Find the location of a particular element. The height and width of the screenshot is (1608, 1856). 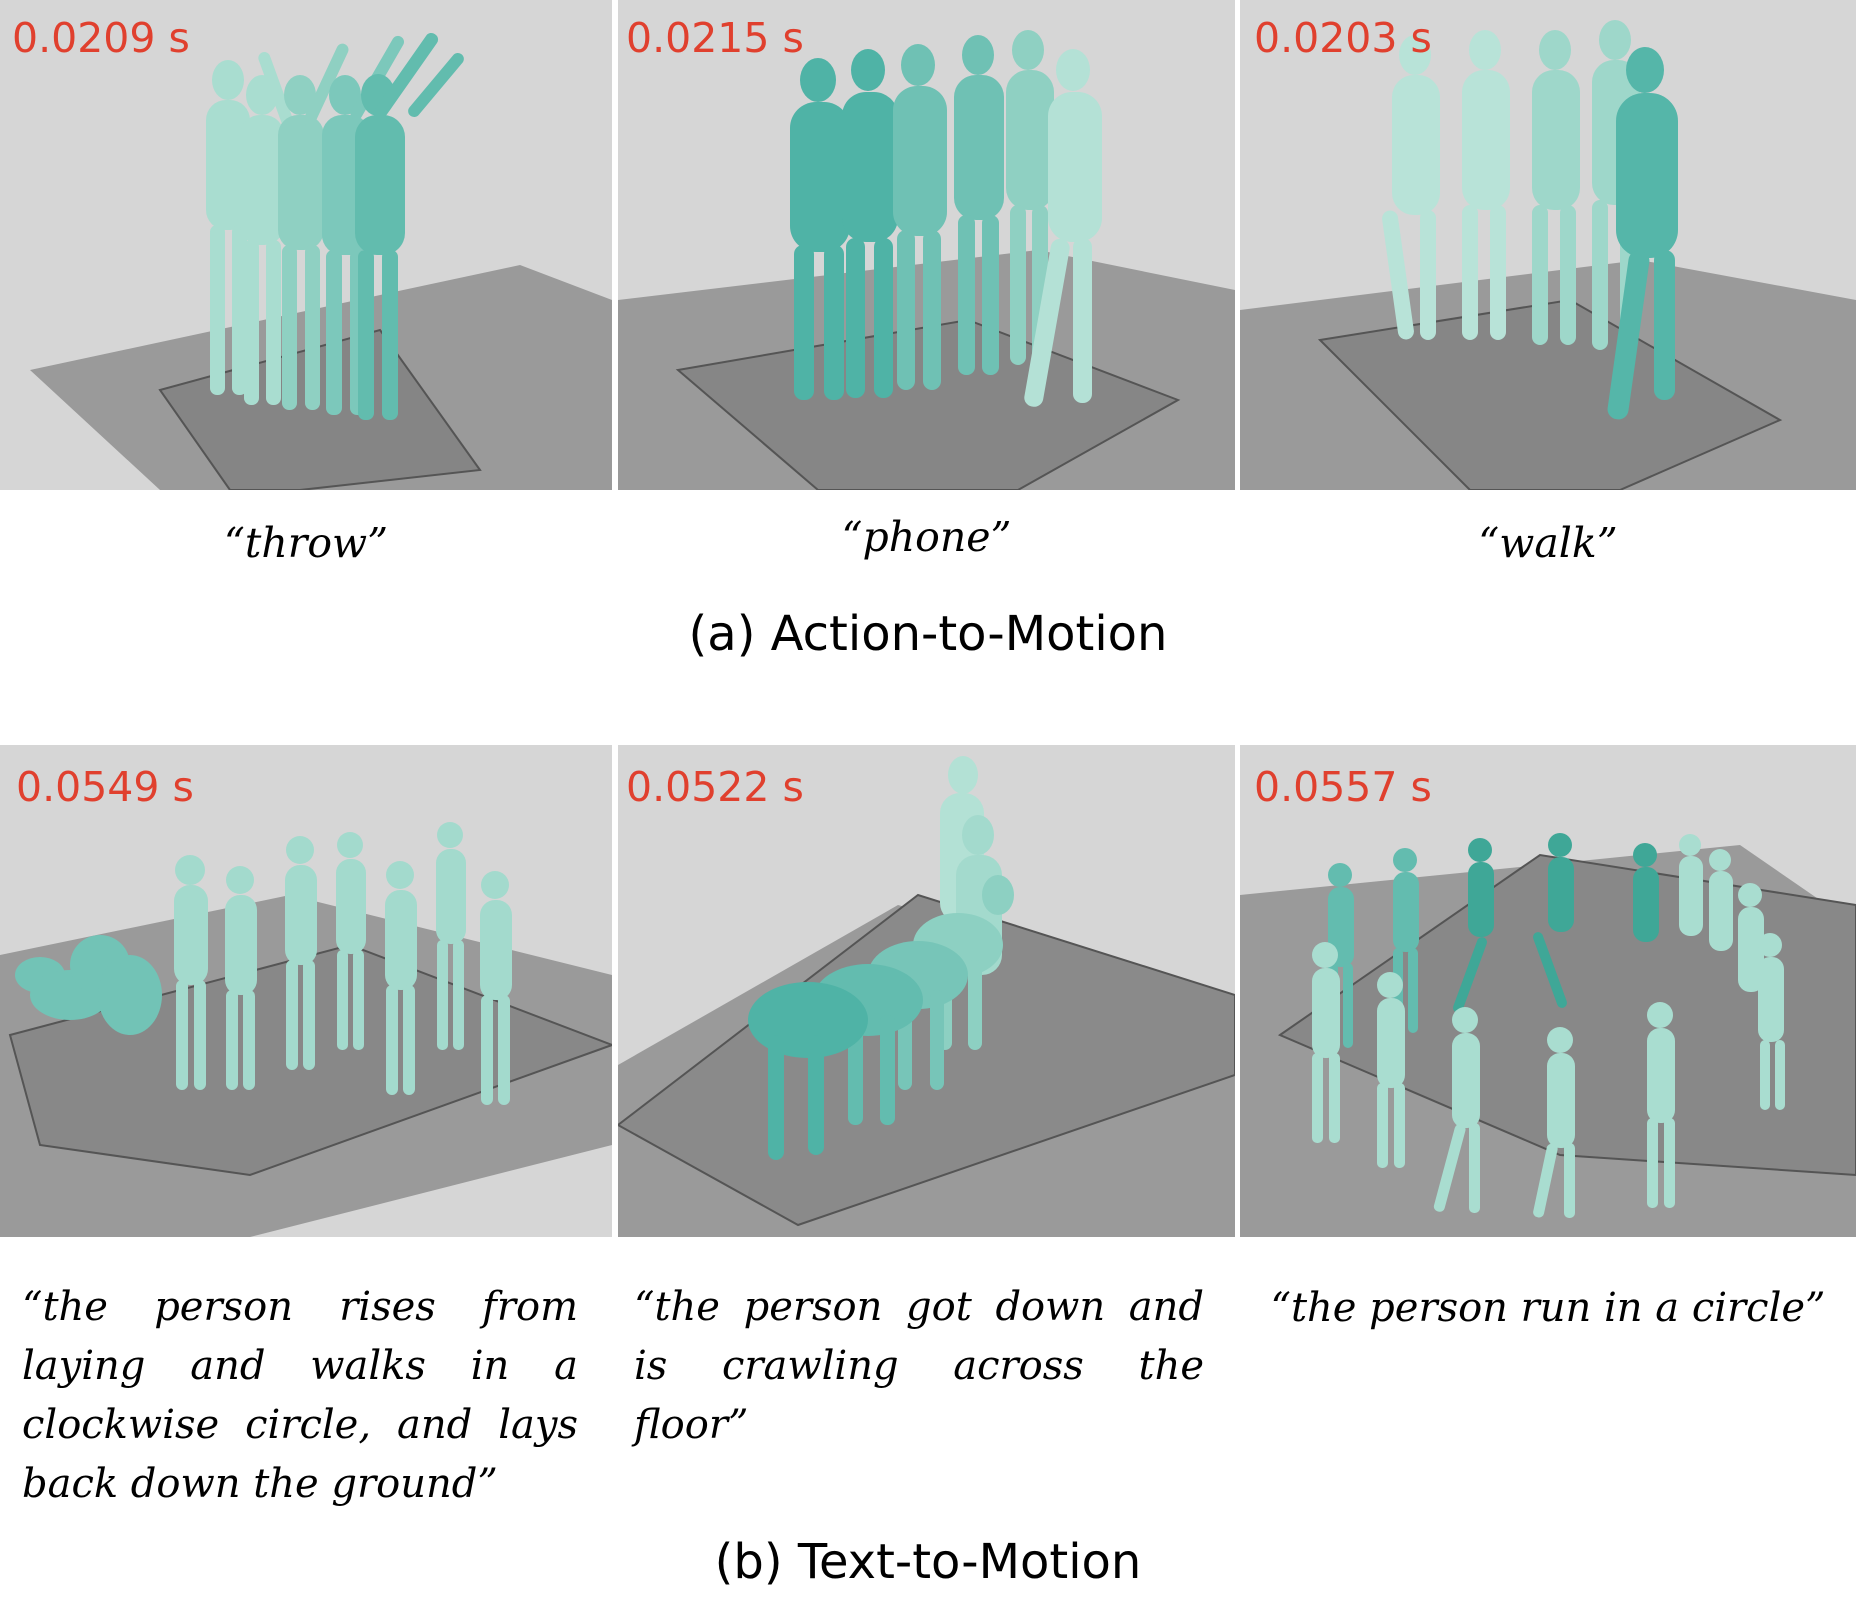

inference-time-label: 0.0549 s is located at coordinates (105, 787).